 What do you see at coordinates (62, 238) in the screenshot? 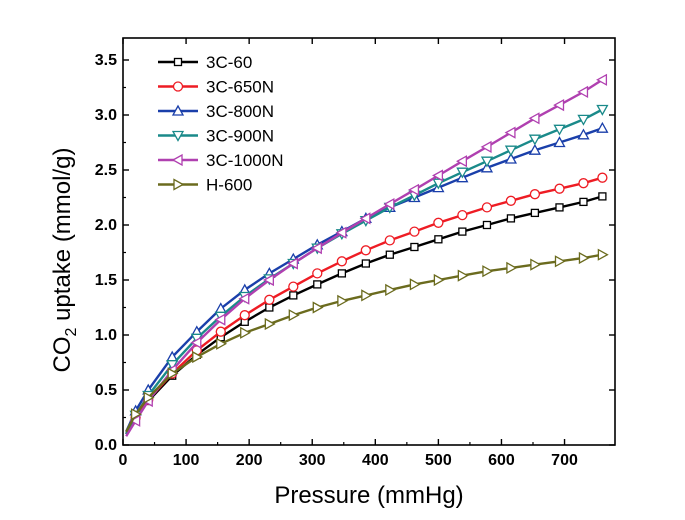
I see `y-axis-title-rest: uptake (mmol/g)` at bounding box center [62, 238].